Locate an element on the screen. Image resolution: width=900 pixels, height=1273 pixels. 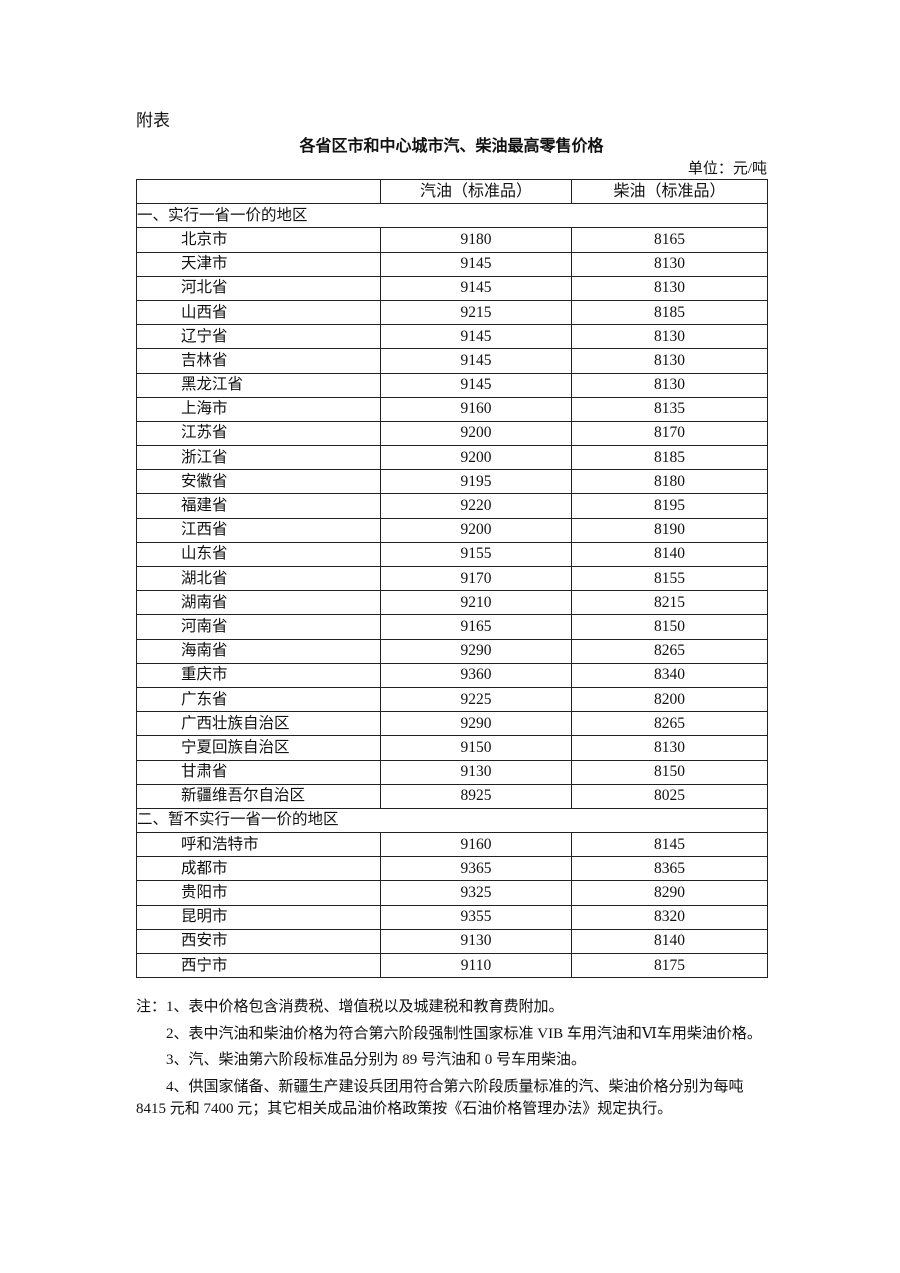
table-row: 甘肃省 9130 8150 is located at coordinates (452, 772).